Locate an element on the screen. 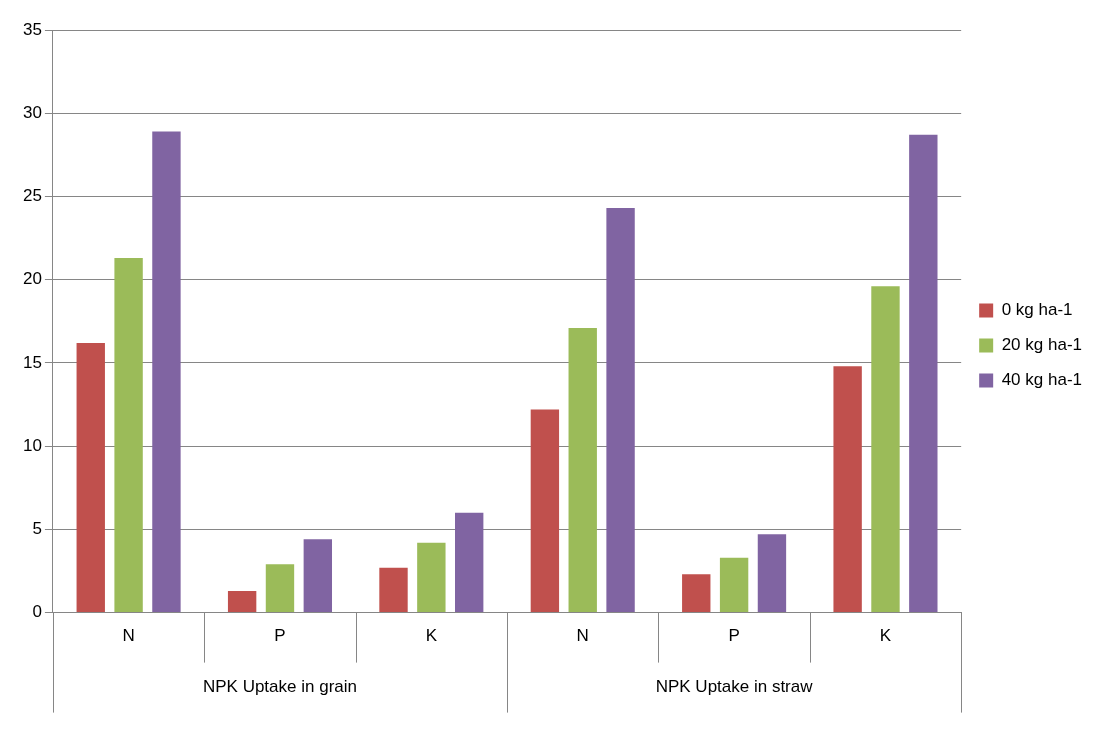 This screenshot has height=731, width=1102. text: NPK Uptake in straw is located at coordinates (734, 687).